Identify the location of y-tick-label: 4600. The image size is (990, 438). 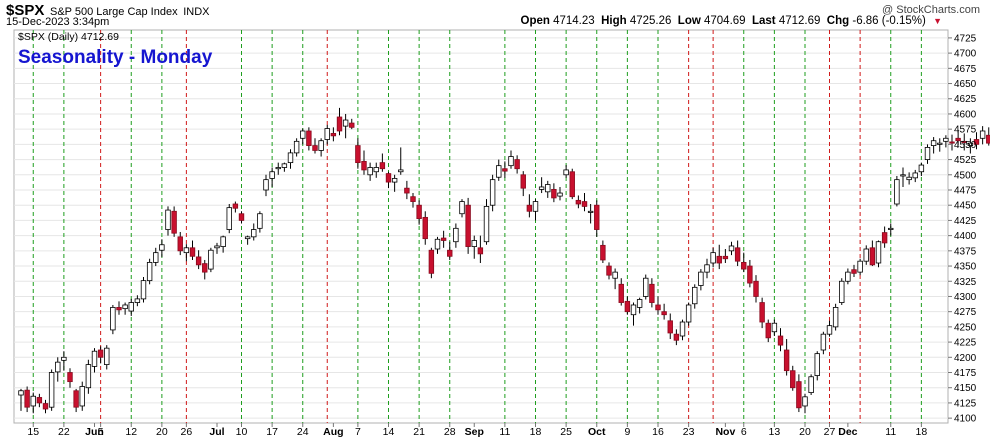
(965, 114).